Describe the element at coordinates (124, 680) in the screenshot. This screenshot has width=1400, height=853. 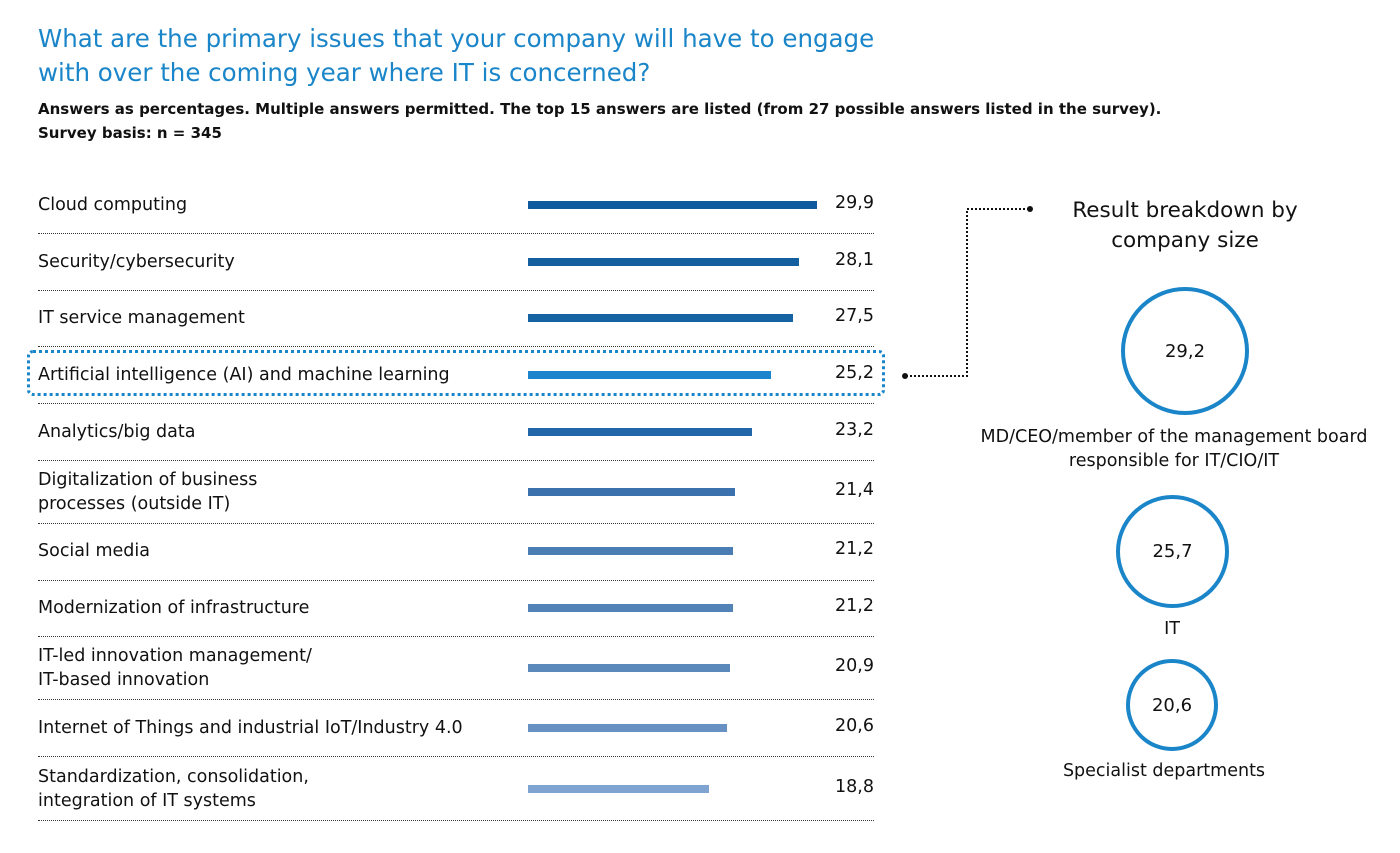
I see `category-label-line: IT-based innovation` at that location.